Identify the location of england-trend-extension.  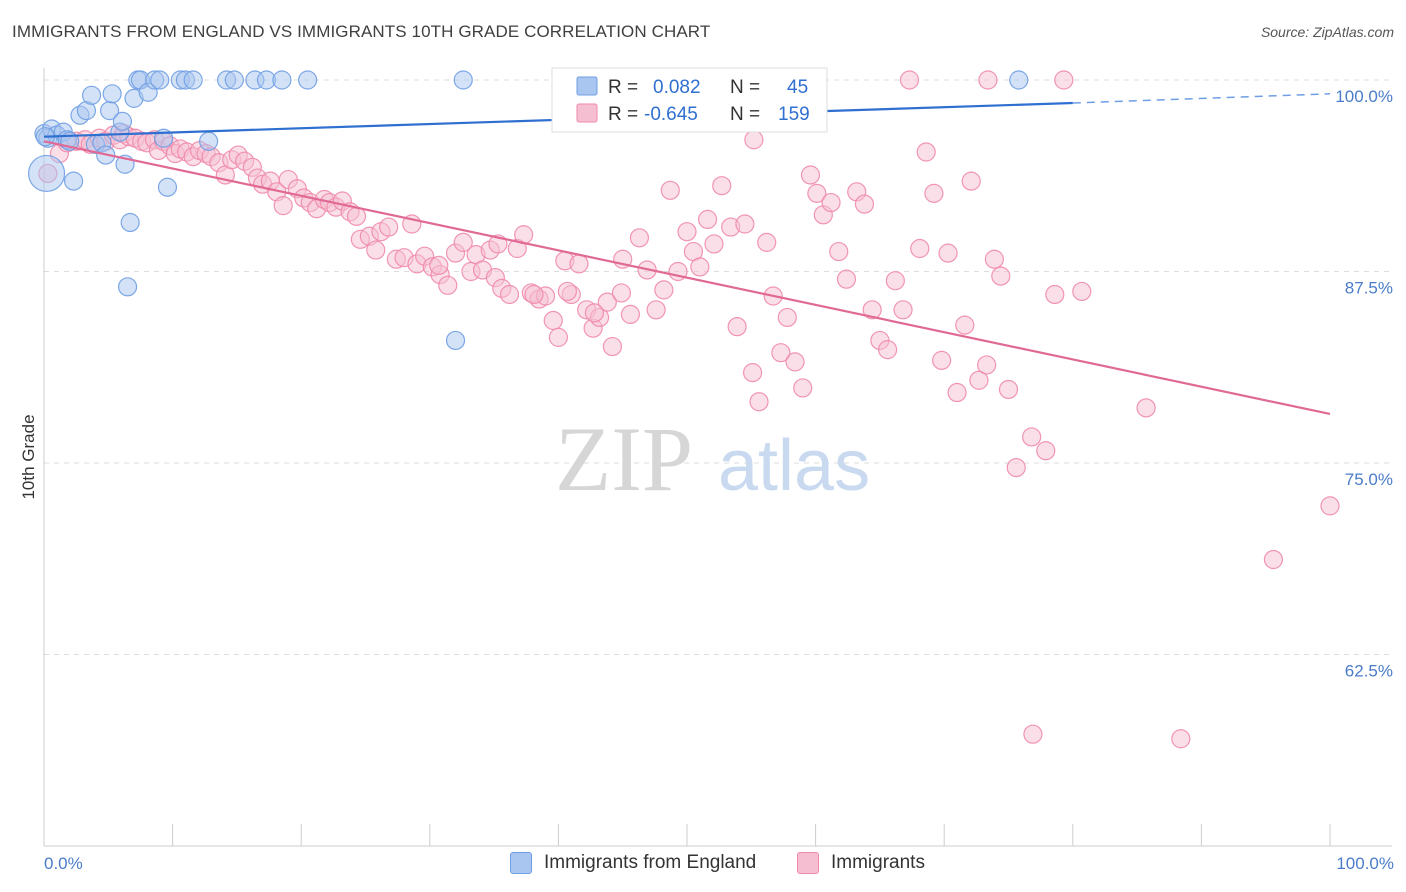
(1201, 98).